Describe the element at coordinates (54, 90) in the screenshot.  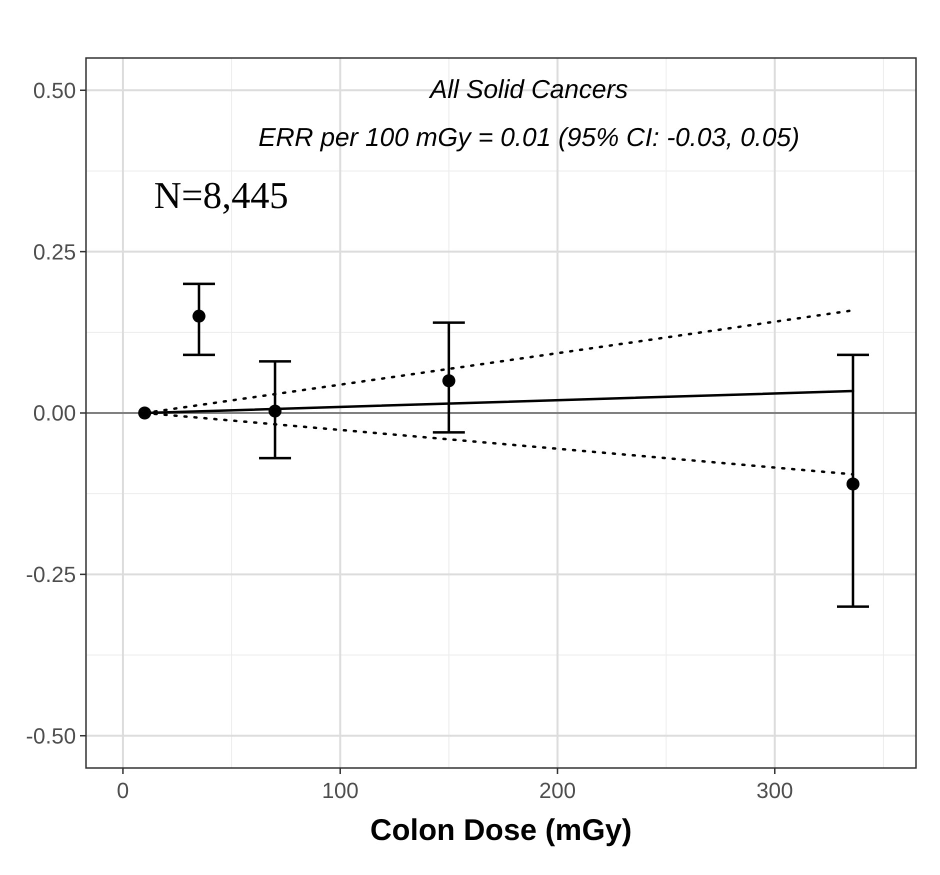
I see `y-tick-label: 0.50` at that location.